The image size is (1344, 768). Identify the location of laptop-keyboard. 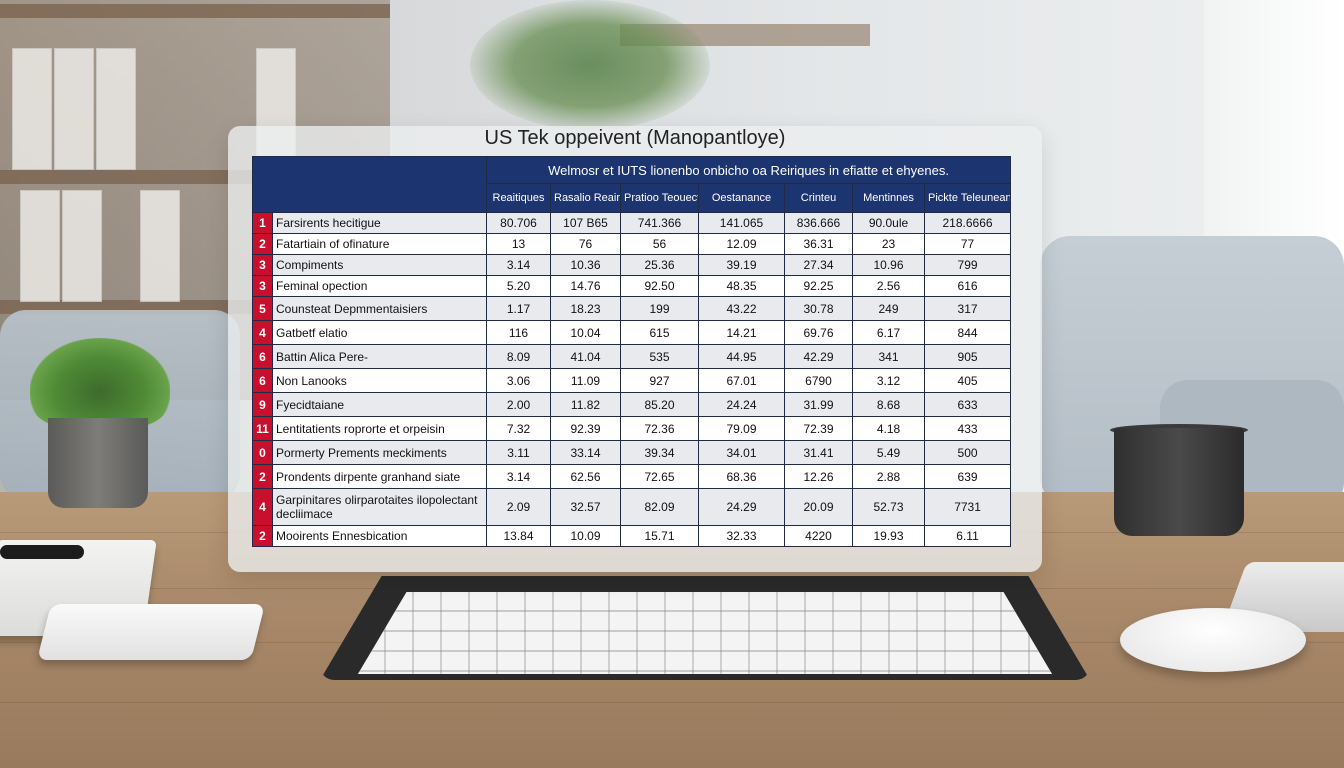
(705, 633).